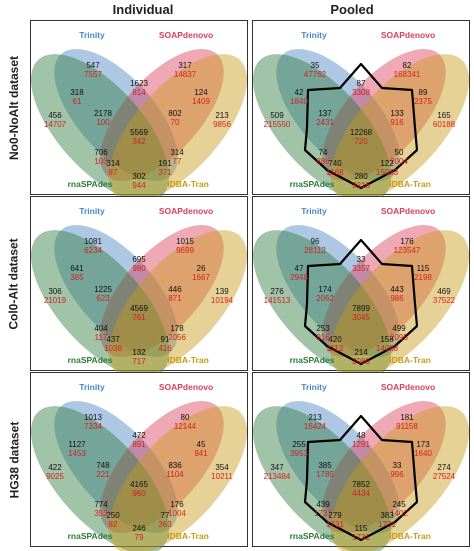 The height and width of the screenshot is (551, 474). I want to click on region-t-count: 213, so click(315, 417).